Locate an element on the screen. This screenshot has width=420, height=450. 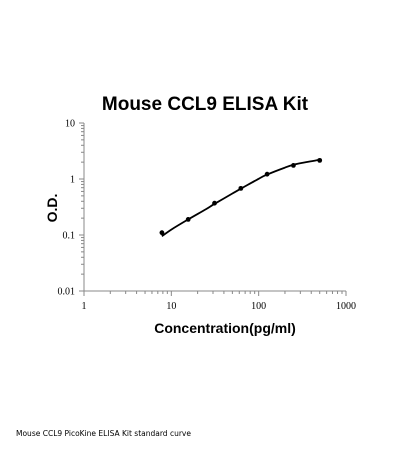
y-tick-label: 10 is located at coordinates (70, 124).